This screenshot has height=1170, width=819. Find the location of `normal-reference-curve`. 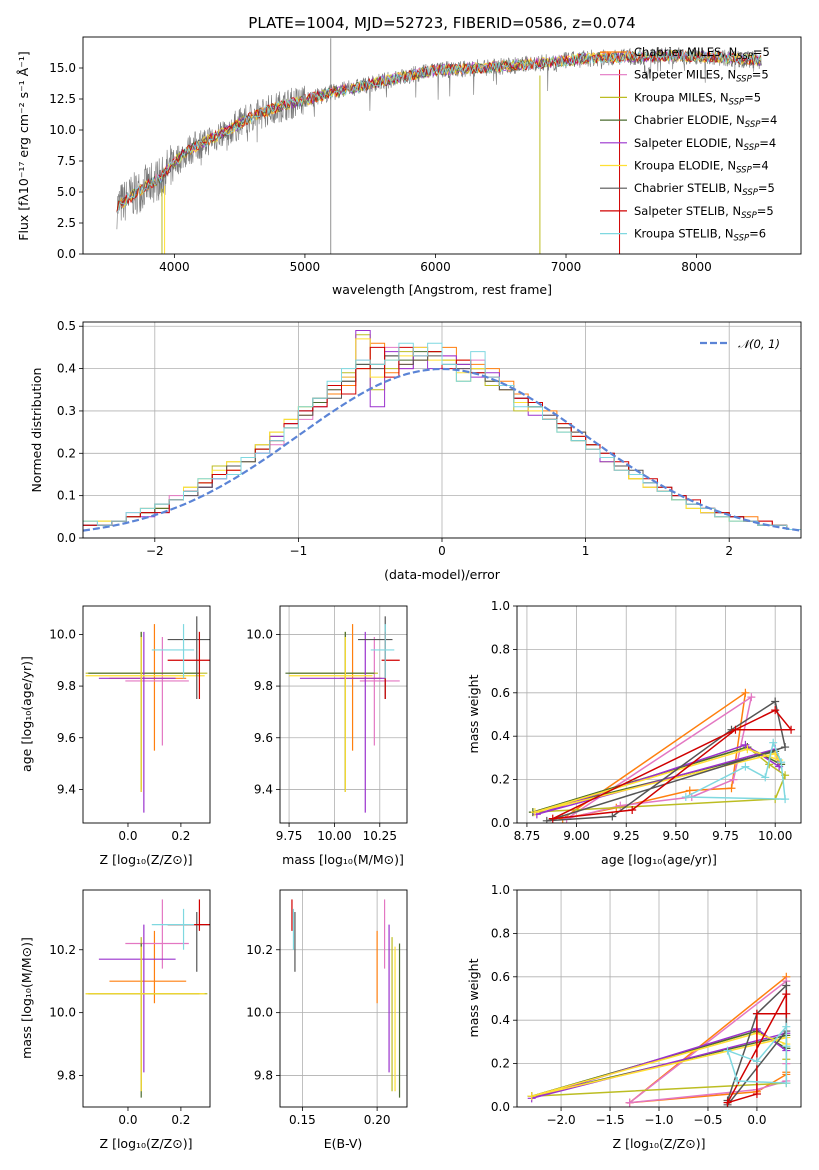

normal-reference-curve is located at coordinates (442, 449).